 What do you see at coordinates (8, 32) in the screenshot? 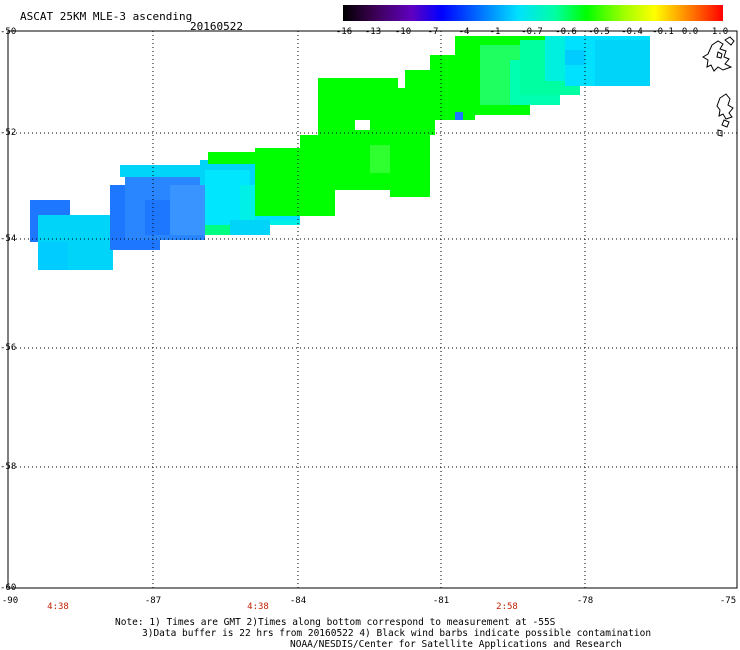
I see `lat-label: -50` at bounding box center [8, 32].